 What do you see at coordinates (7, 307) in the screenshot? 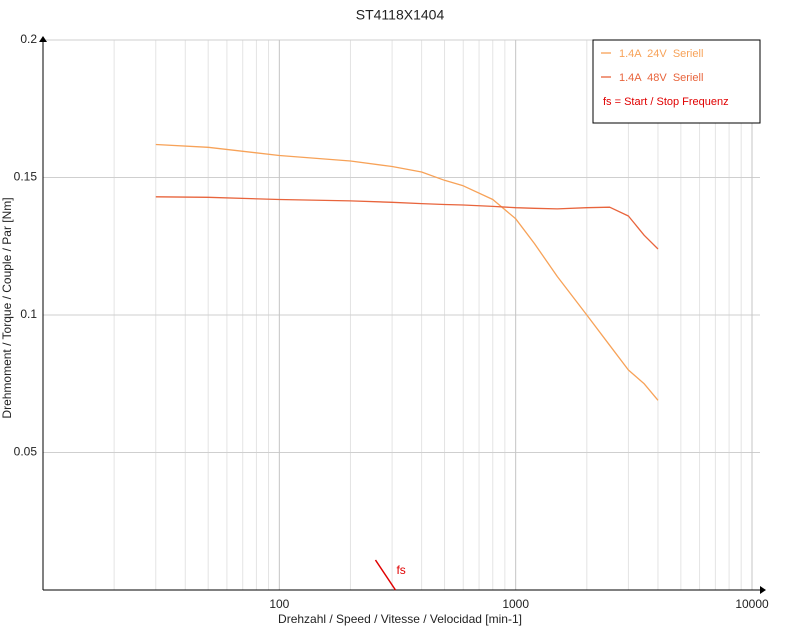
I see `y-axis-label: Drehmoment / Torque / Couple / Par [Nm]` at bounding box center [7, 307].